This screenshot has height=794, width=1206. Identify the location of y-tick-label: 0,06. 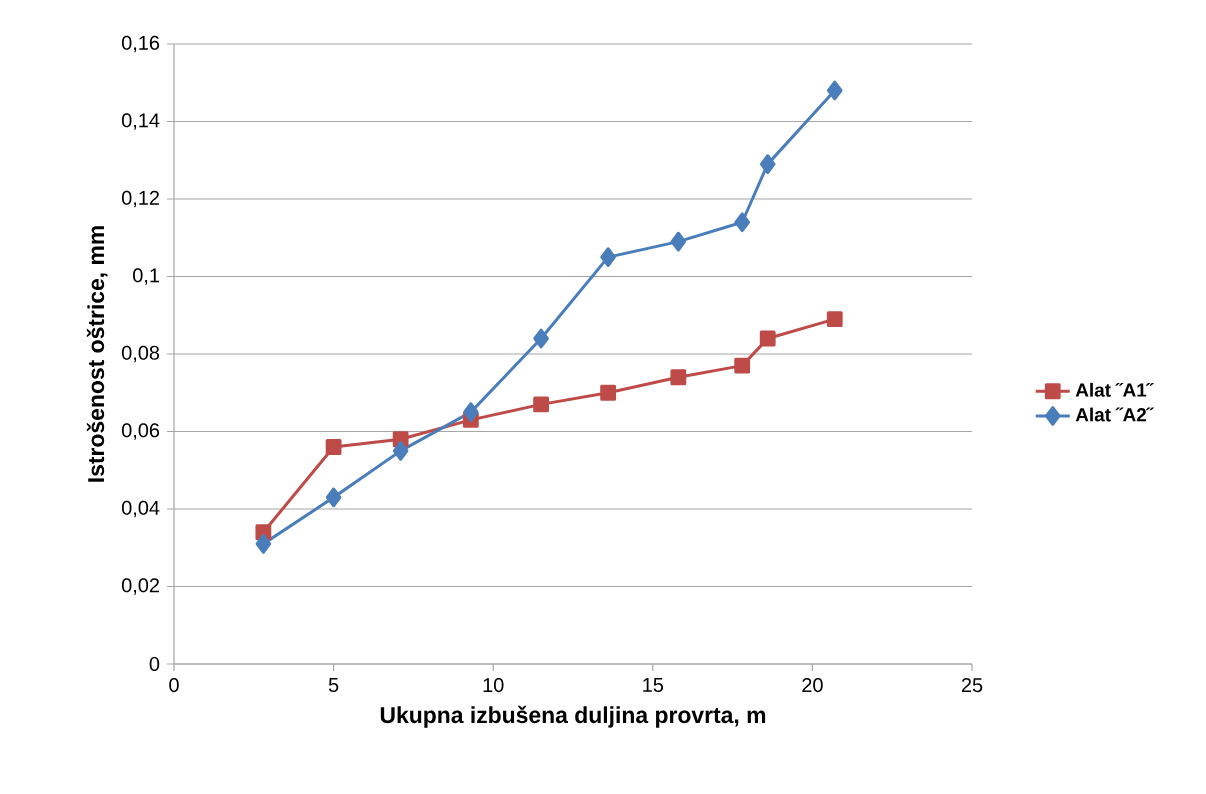
(140, 431).